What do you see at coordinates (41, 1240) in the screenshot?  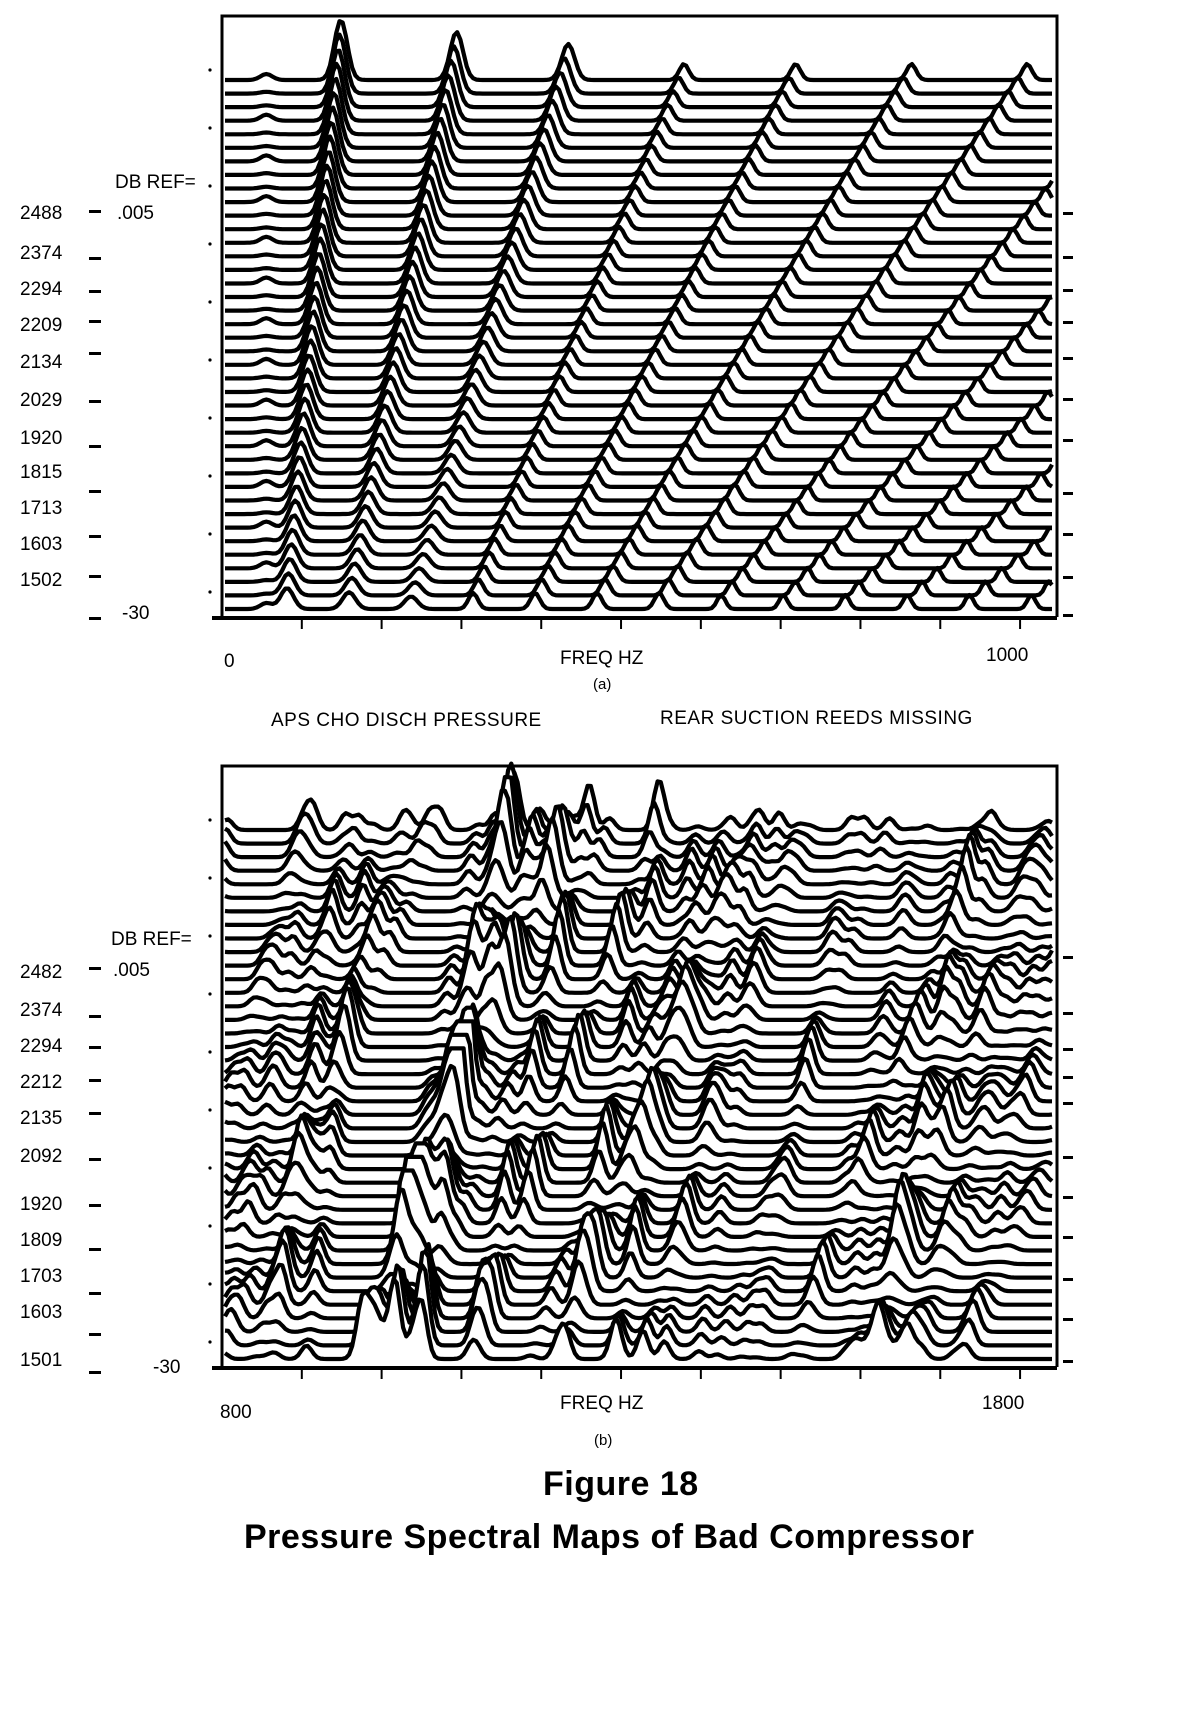 I see `rpm-tick-label: 1809` at bounding box center [41, 1240].